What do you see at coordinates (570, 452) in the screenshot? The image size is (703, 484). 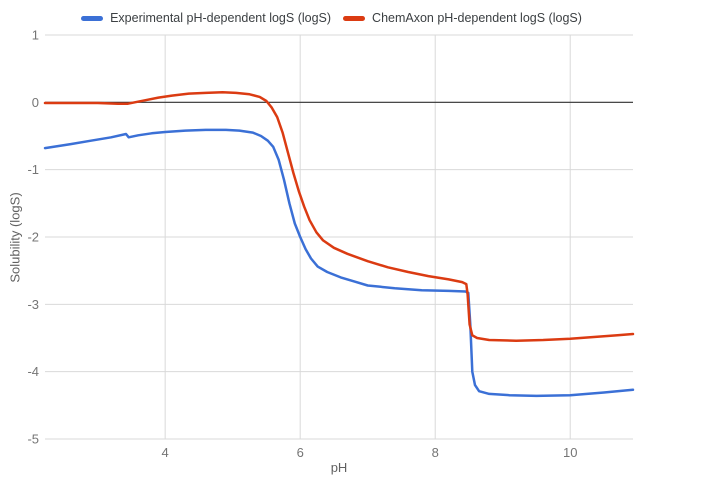 I see `x-tick-label: 10` at bounding box center [570, 452].